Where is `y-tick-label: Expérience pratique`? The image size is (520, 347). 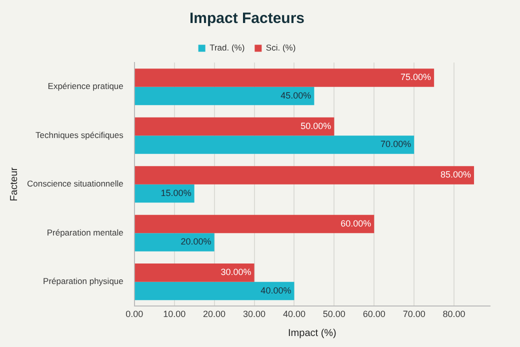 y-tick-label: Expérience pratique is located at coordinates (86, 86).